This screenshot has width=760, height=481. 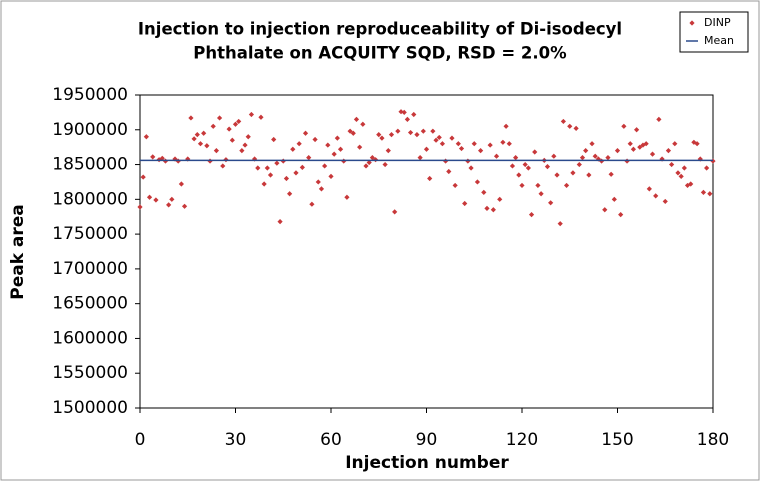 I want to click on legend-swatch, so click(x=692, y=23).